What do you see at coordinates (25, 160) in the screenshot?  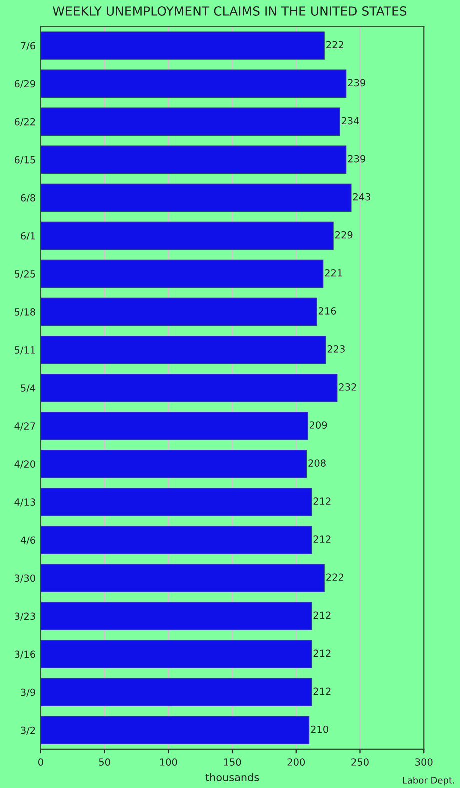 I see `y-tick-label: 6/15` at bounding box center [25, 160].